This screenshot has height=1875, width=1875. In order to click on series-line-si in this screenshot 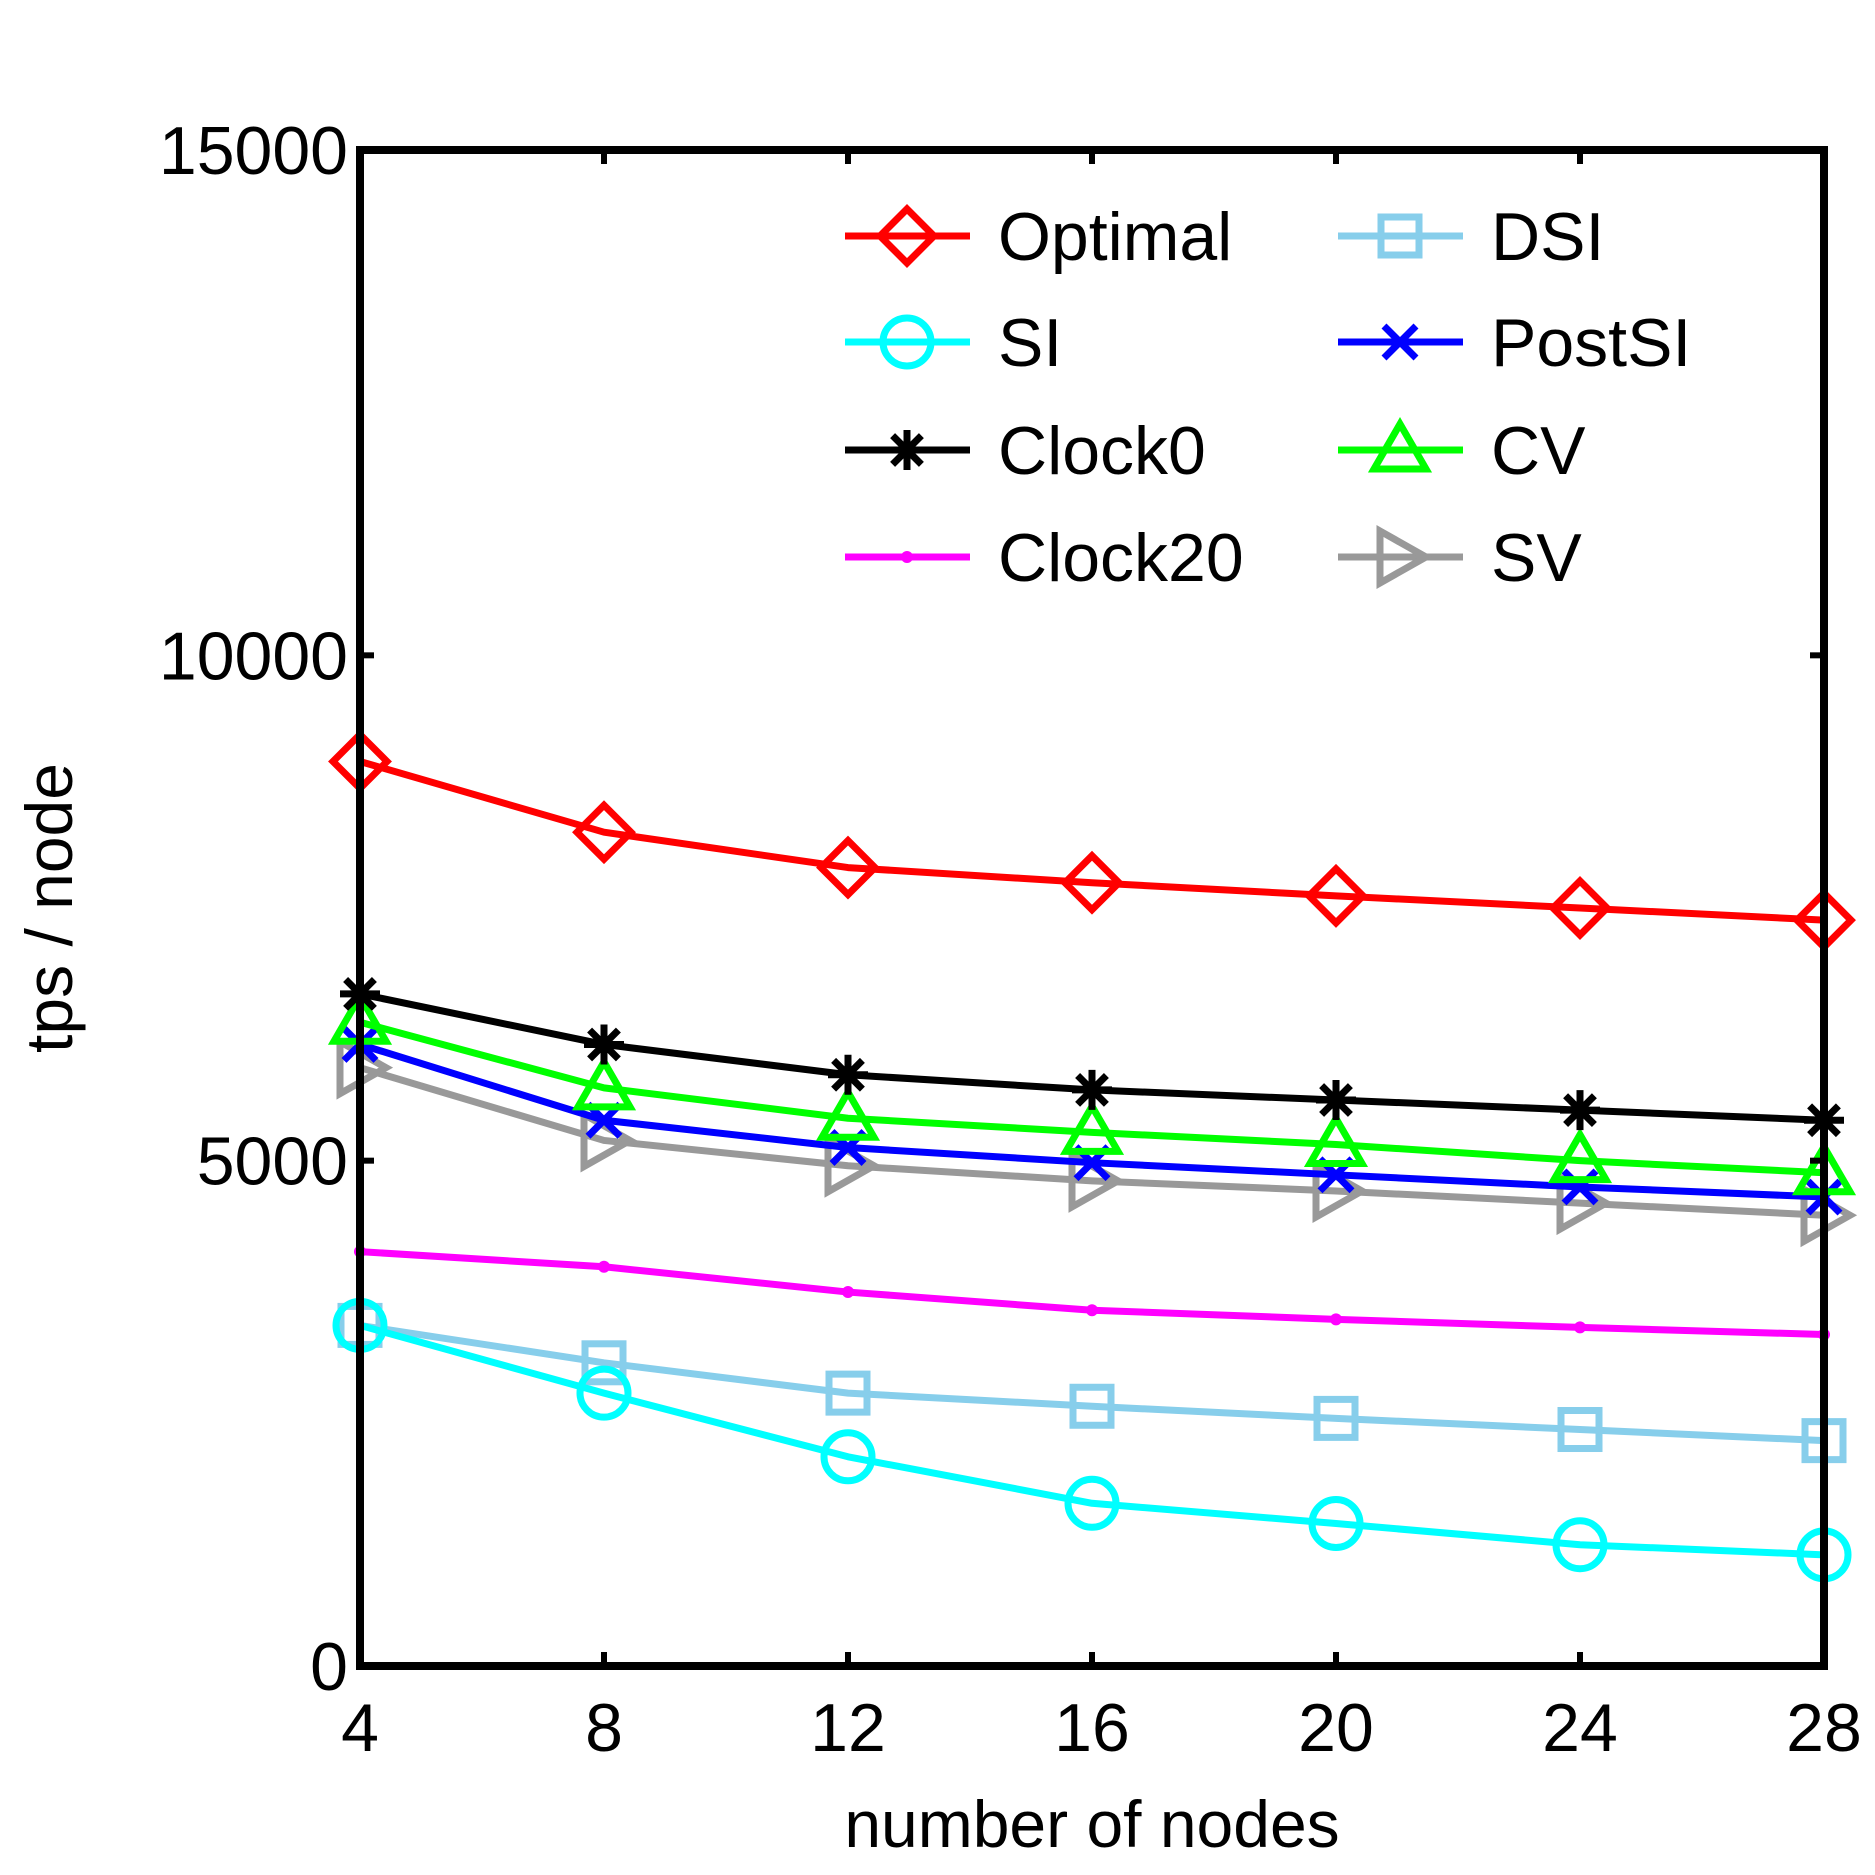, I will do `click(1092, 1440)`.